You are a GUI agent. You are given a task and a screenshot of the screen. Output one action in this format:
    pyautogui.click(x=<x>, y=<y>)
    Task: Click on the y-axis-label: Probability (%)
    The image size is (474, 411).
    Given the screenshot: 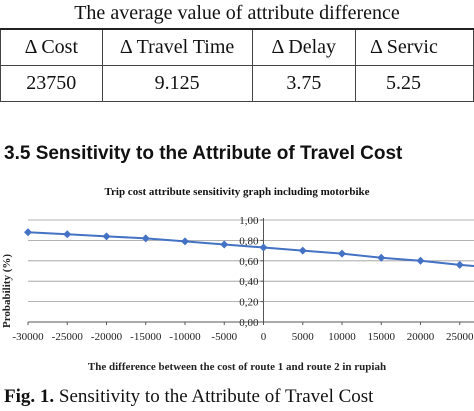 What is the action you would take?
    pyautogui.click(x=7, y=291)
    